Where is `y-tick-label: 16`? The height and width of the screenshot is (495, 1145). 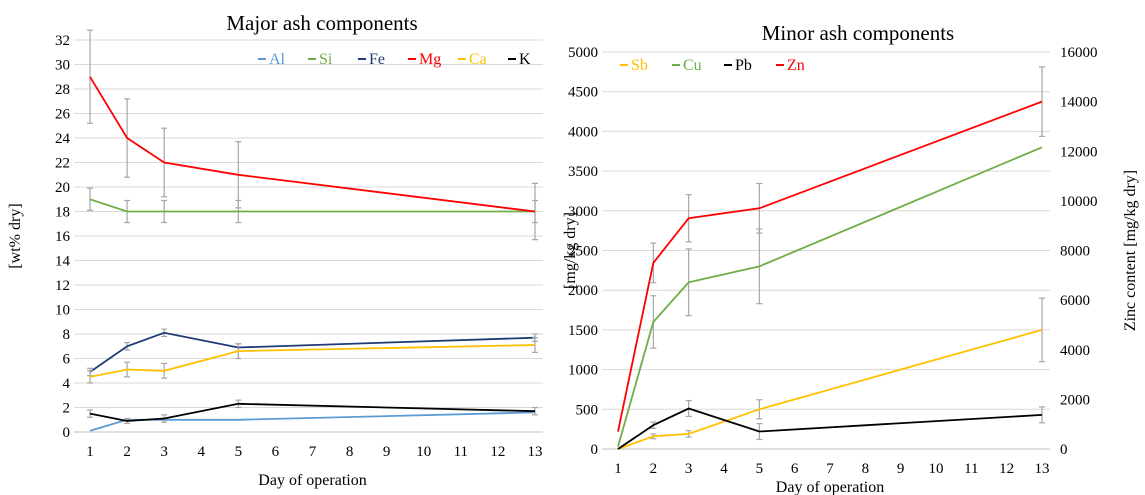
y-tick-label: 16 is located at coordinates (63, 237).